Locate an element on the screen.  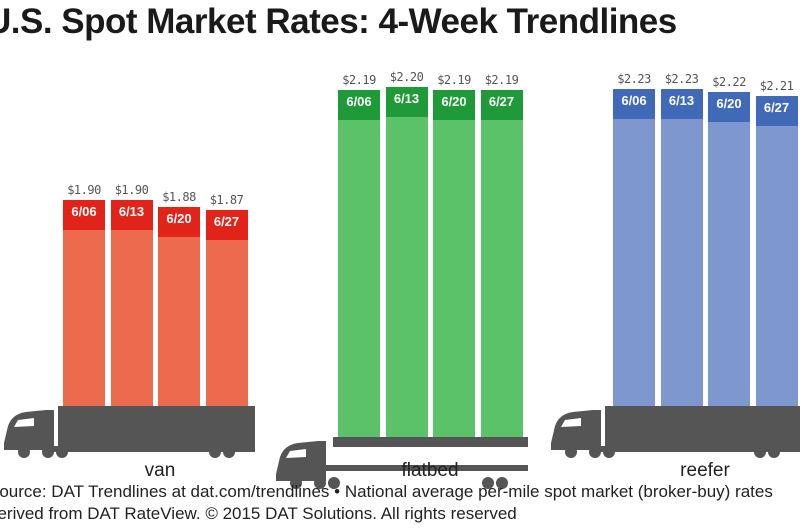
van-truck-cab-icon is located at coordinates (129, 434).